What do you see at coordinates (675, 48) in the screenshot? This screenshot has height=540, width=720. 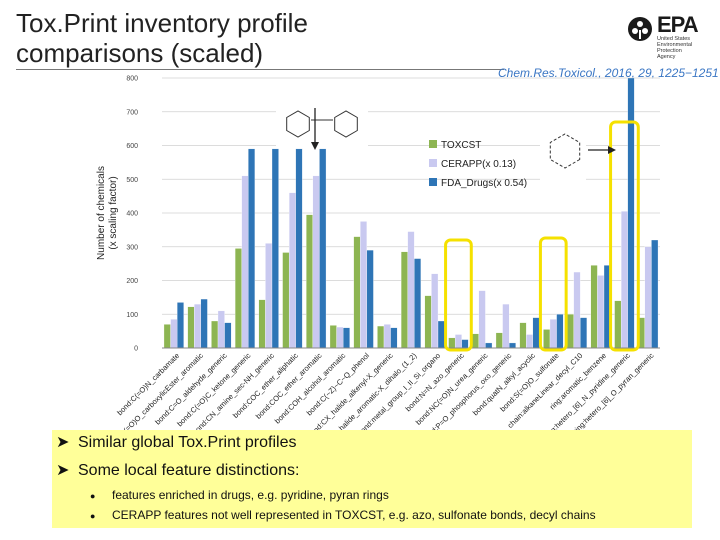 I see `epa-logo-subtitle-line2: Environmental Protection` at bounding box center [675, 48].